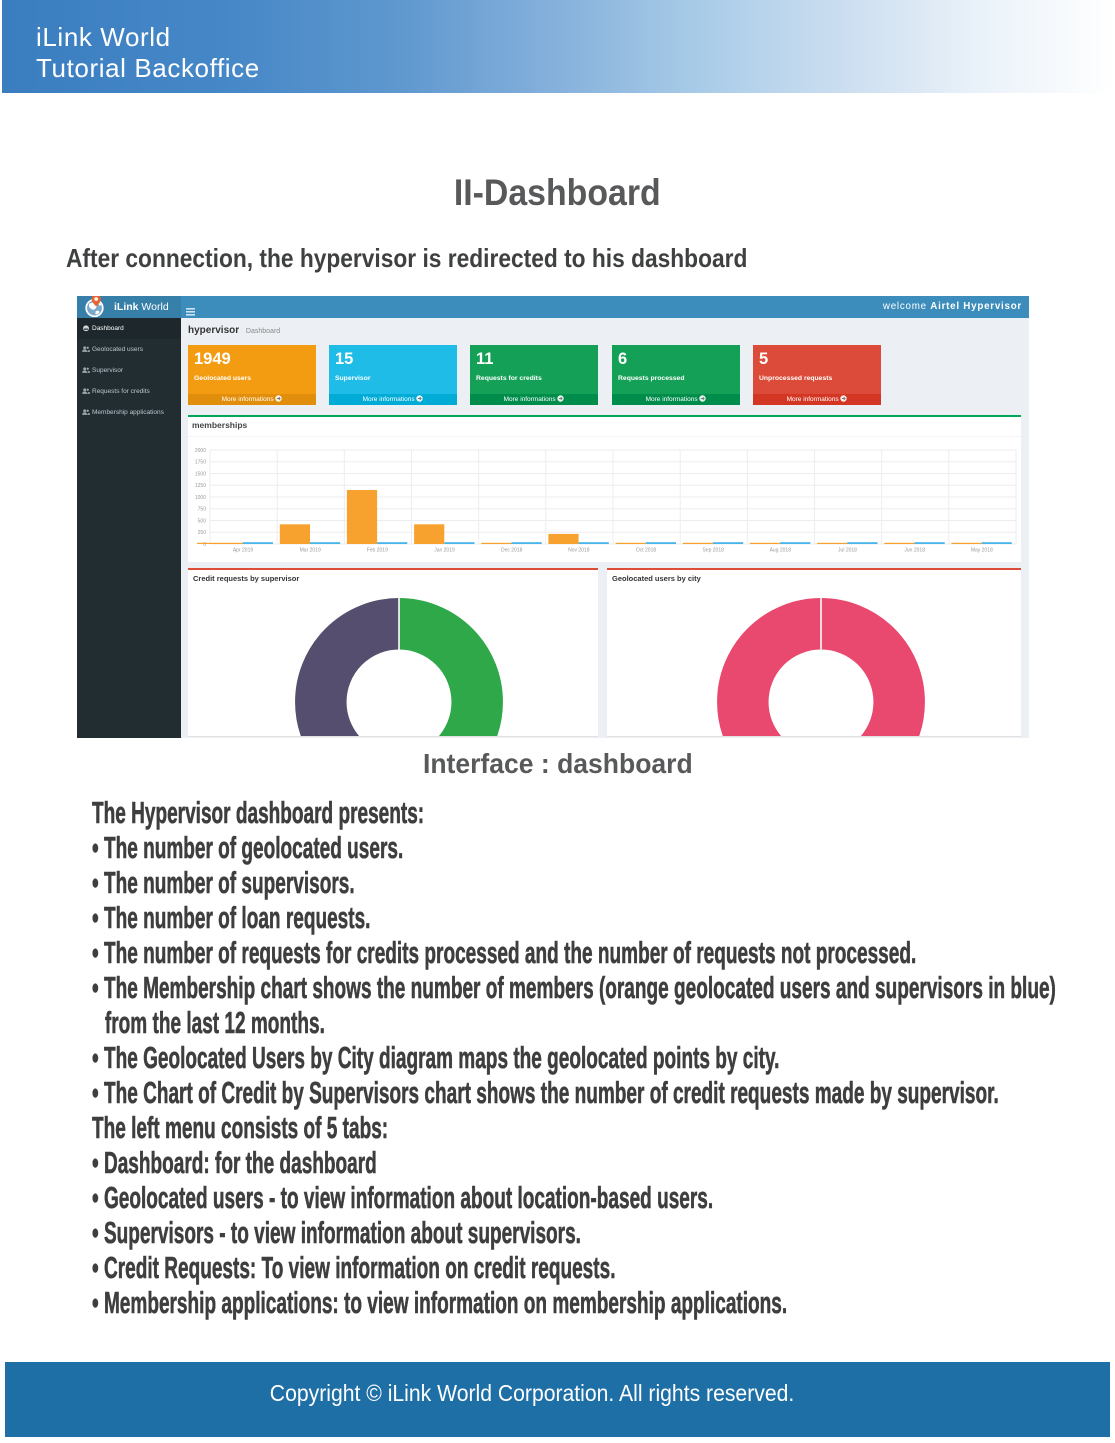 The image size is (1115, 1443). What do you see at coordinates (781, 551) in the screenshot?
I see `svg-text: Aug 2018` at bounding box center [781, 551].